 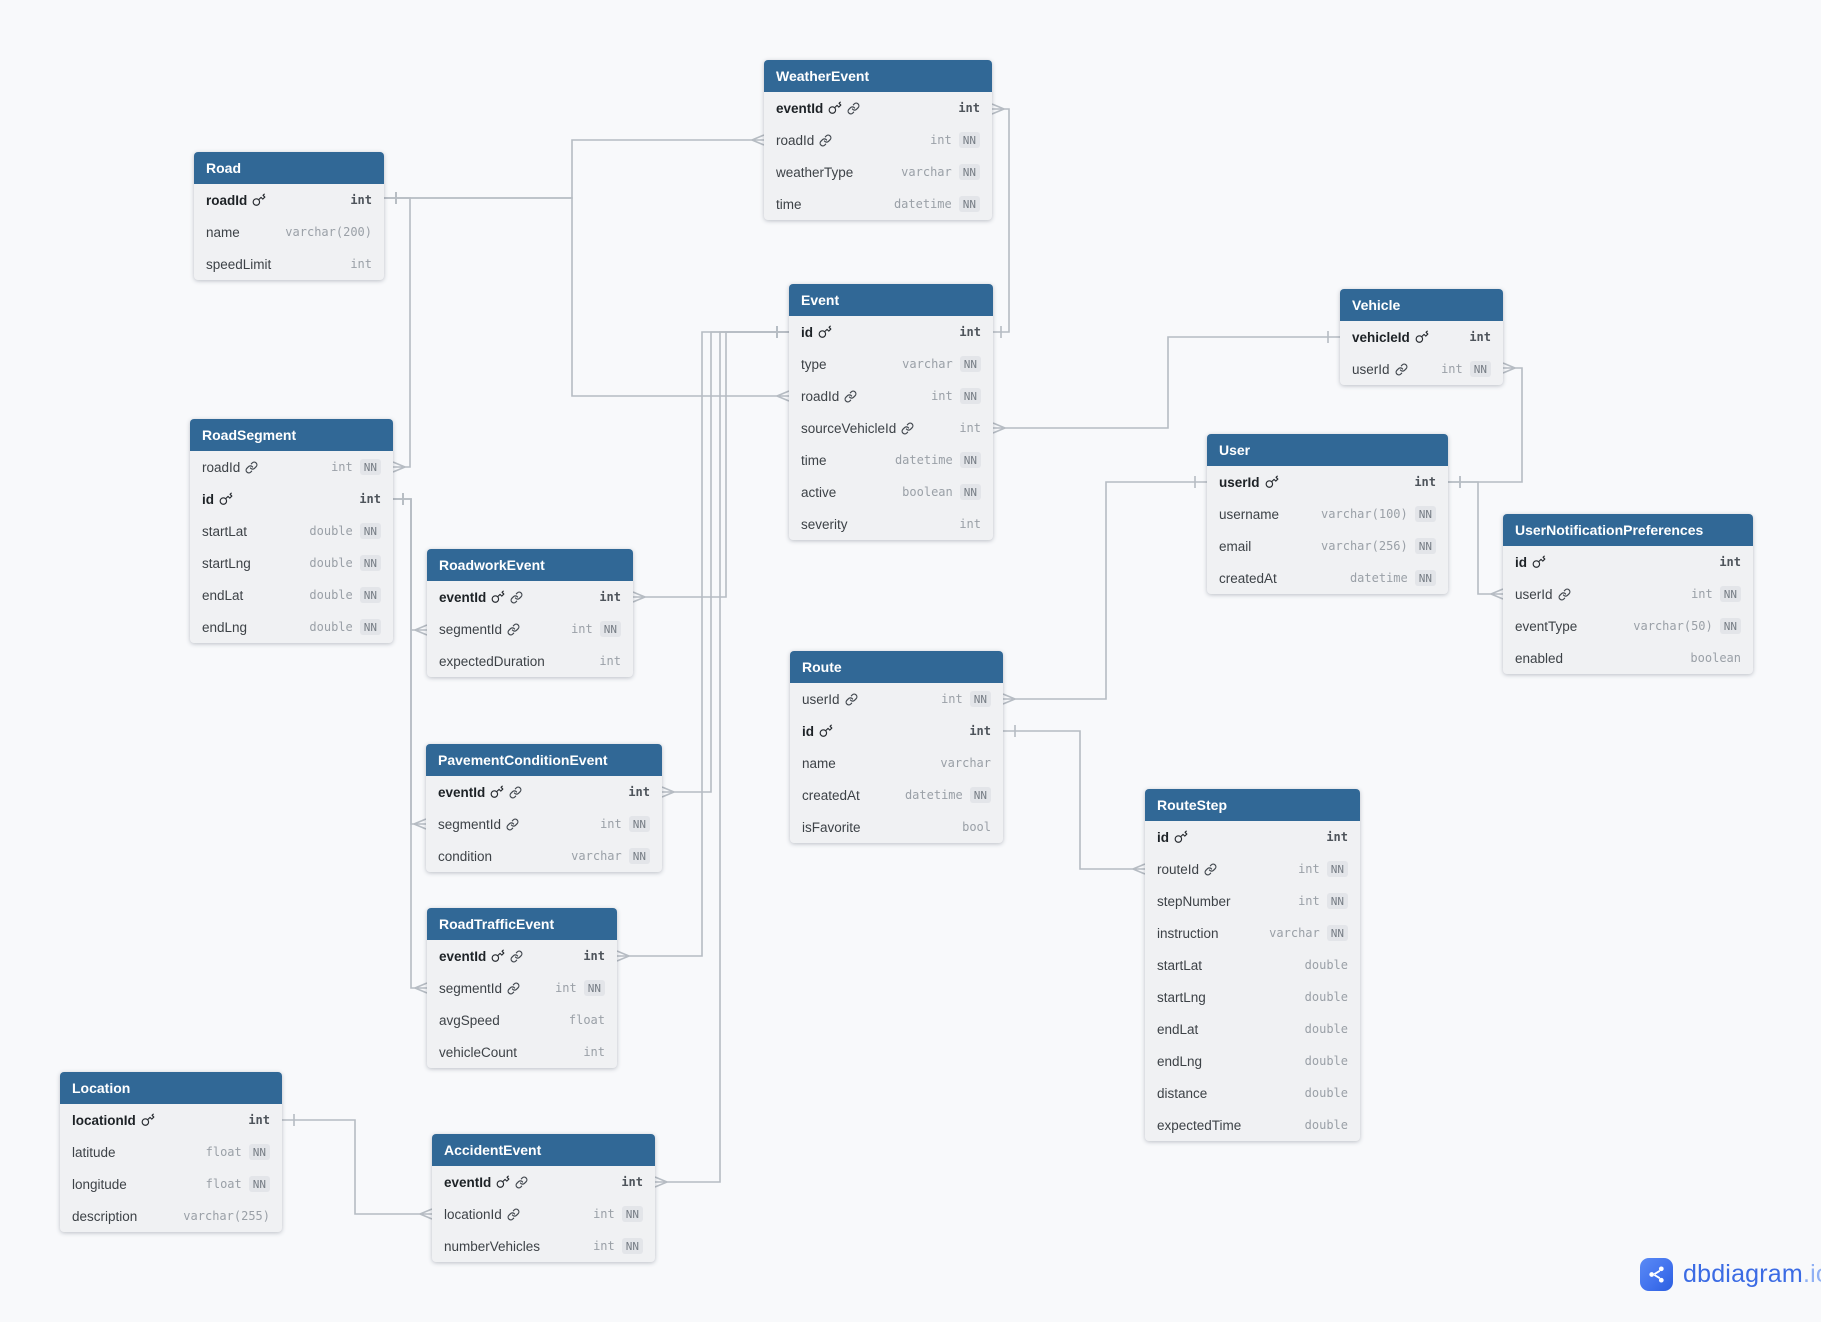 I want to click on field-row-WeatherEvent-eventId: eventId int, so click(x=878, y=108).